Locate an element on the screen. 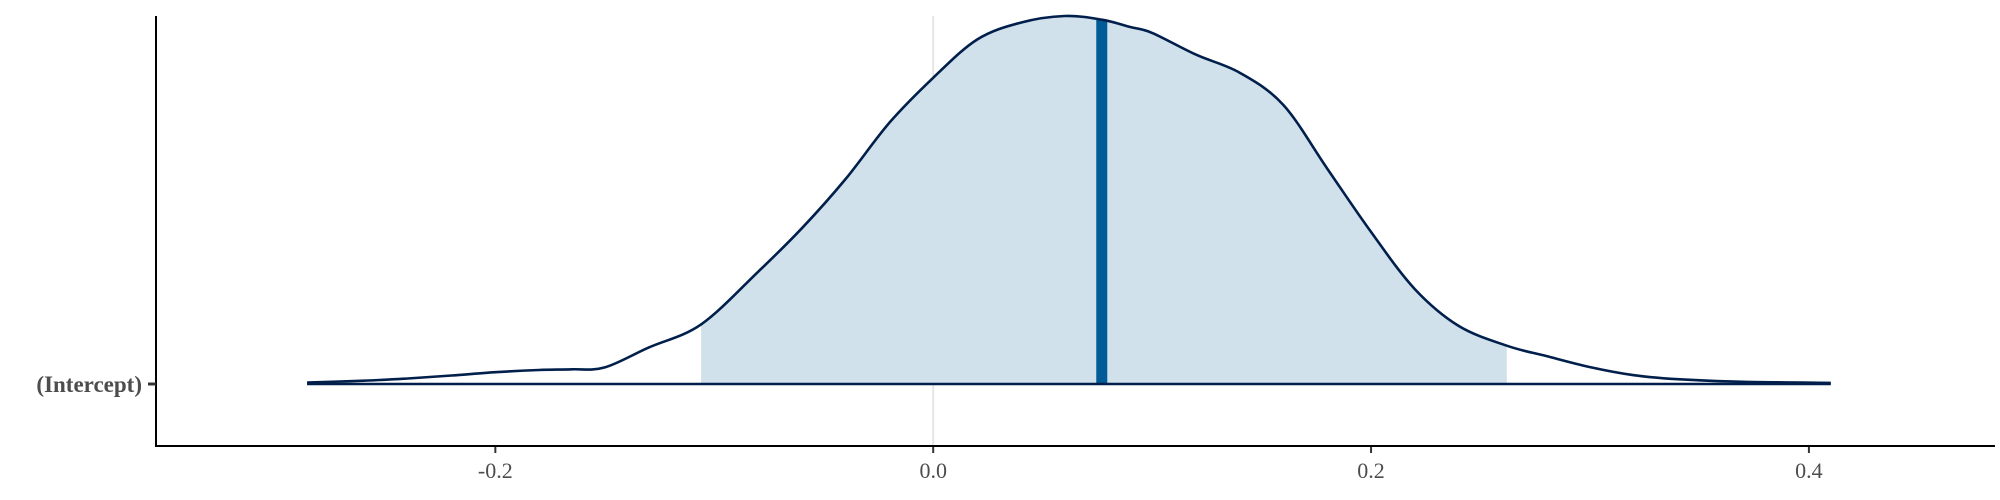 Image resolution: width=2000 pixels, height=500 pixels. y-tick-label: (Intercept) is located at coordinates (89, 384).